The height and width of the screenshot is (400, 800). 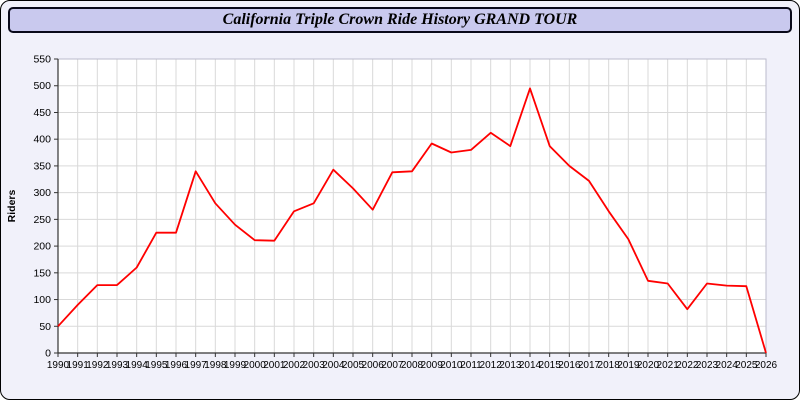 What do you see at coordinates (42, 273) in the screenshot?
I see `y-tick-label: 150` at bounding box center [42, 273].